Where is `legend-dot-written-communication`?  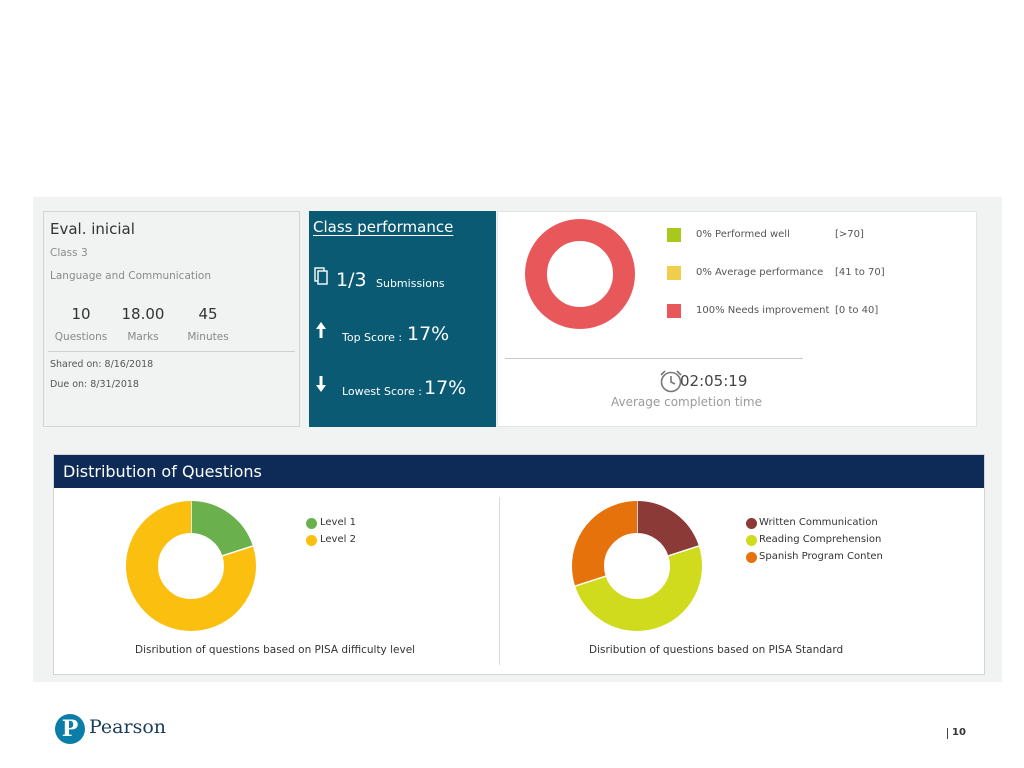
legend-dot-written-communication is located at coordinates (751, 523).